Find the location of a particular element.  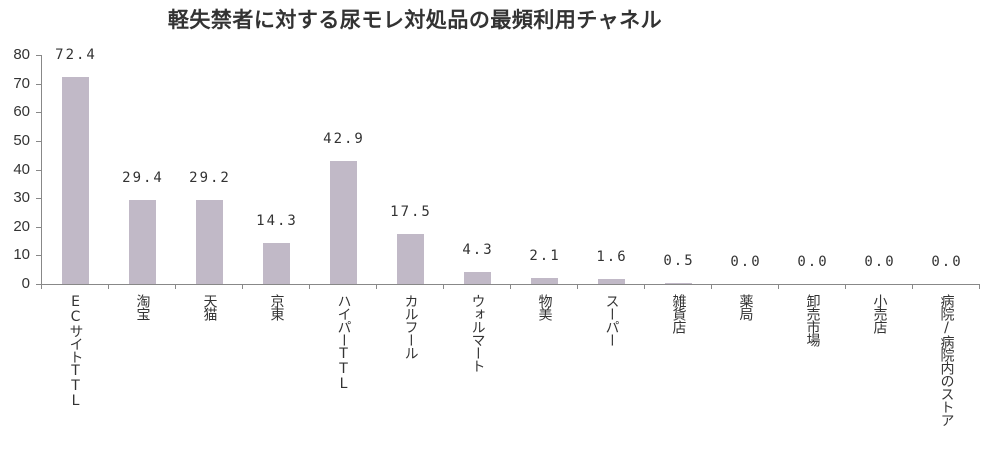

value-label: 1.6 is located at coordinates (612, 257).